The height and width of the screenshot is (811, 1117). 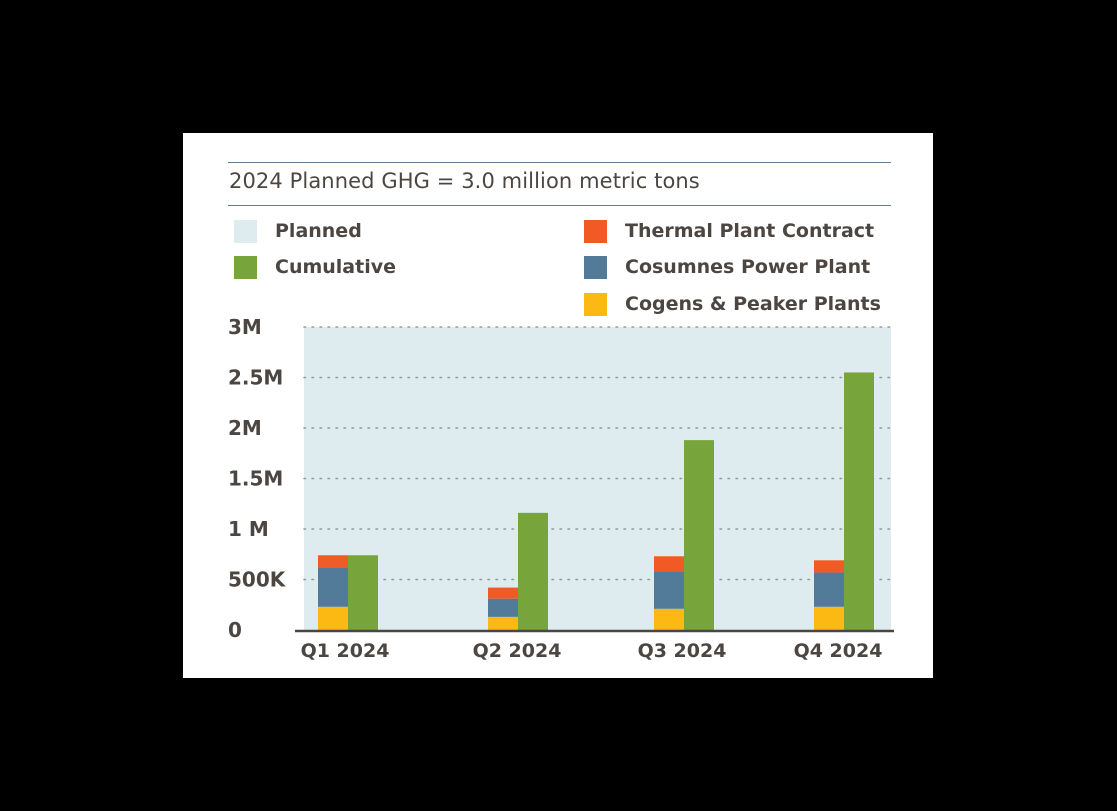 What do you see at coordinates (682, 651) in the screenshot?
I see `x-category-label: Q3 2024` at bounding box center [682, 651].